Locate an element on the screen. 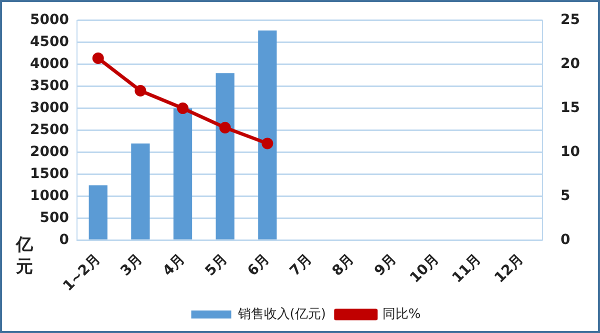  y-tick-label: 0 is located at coordinates (64, 240).